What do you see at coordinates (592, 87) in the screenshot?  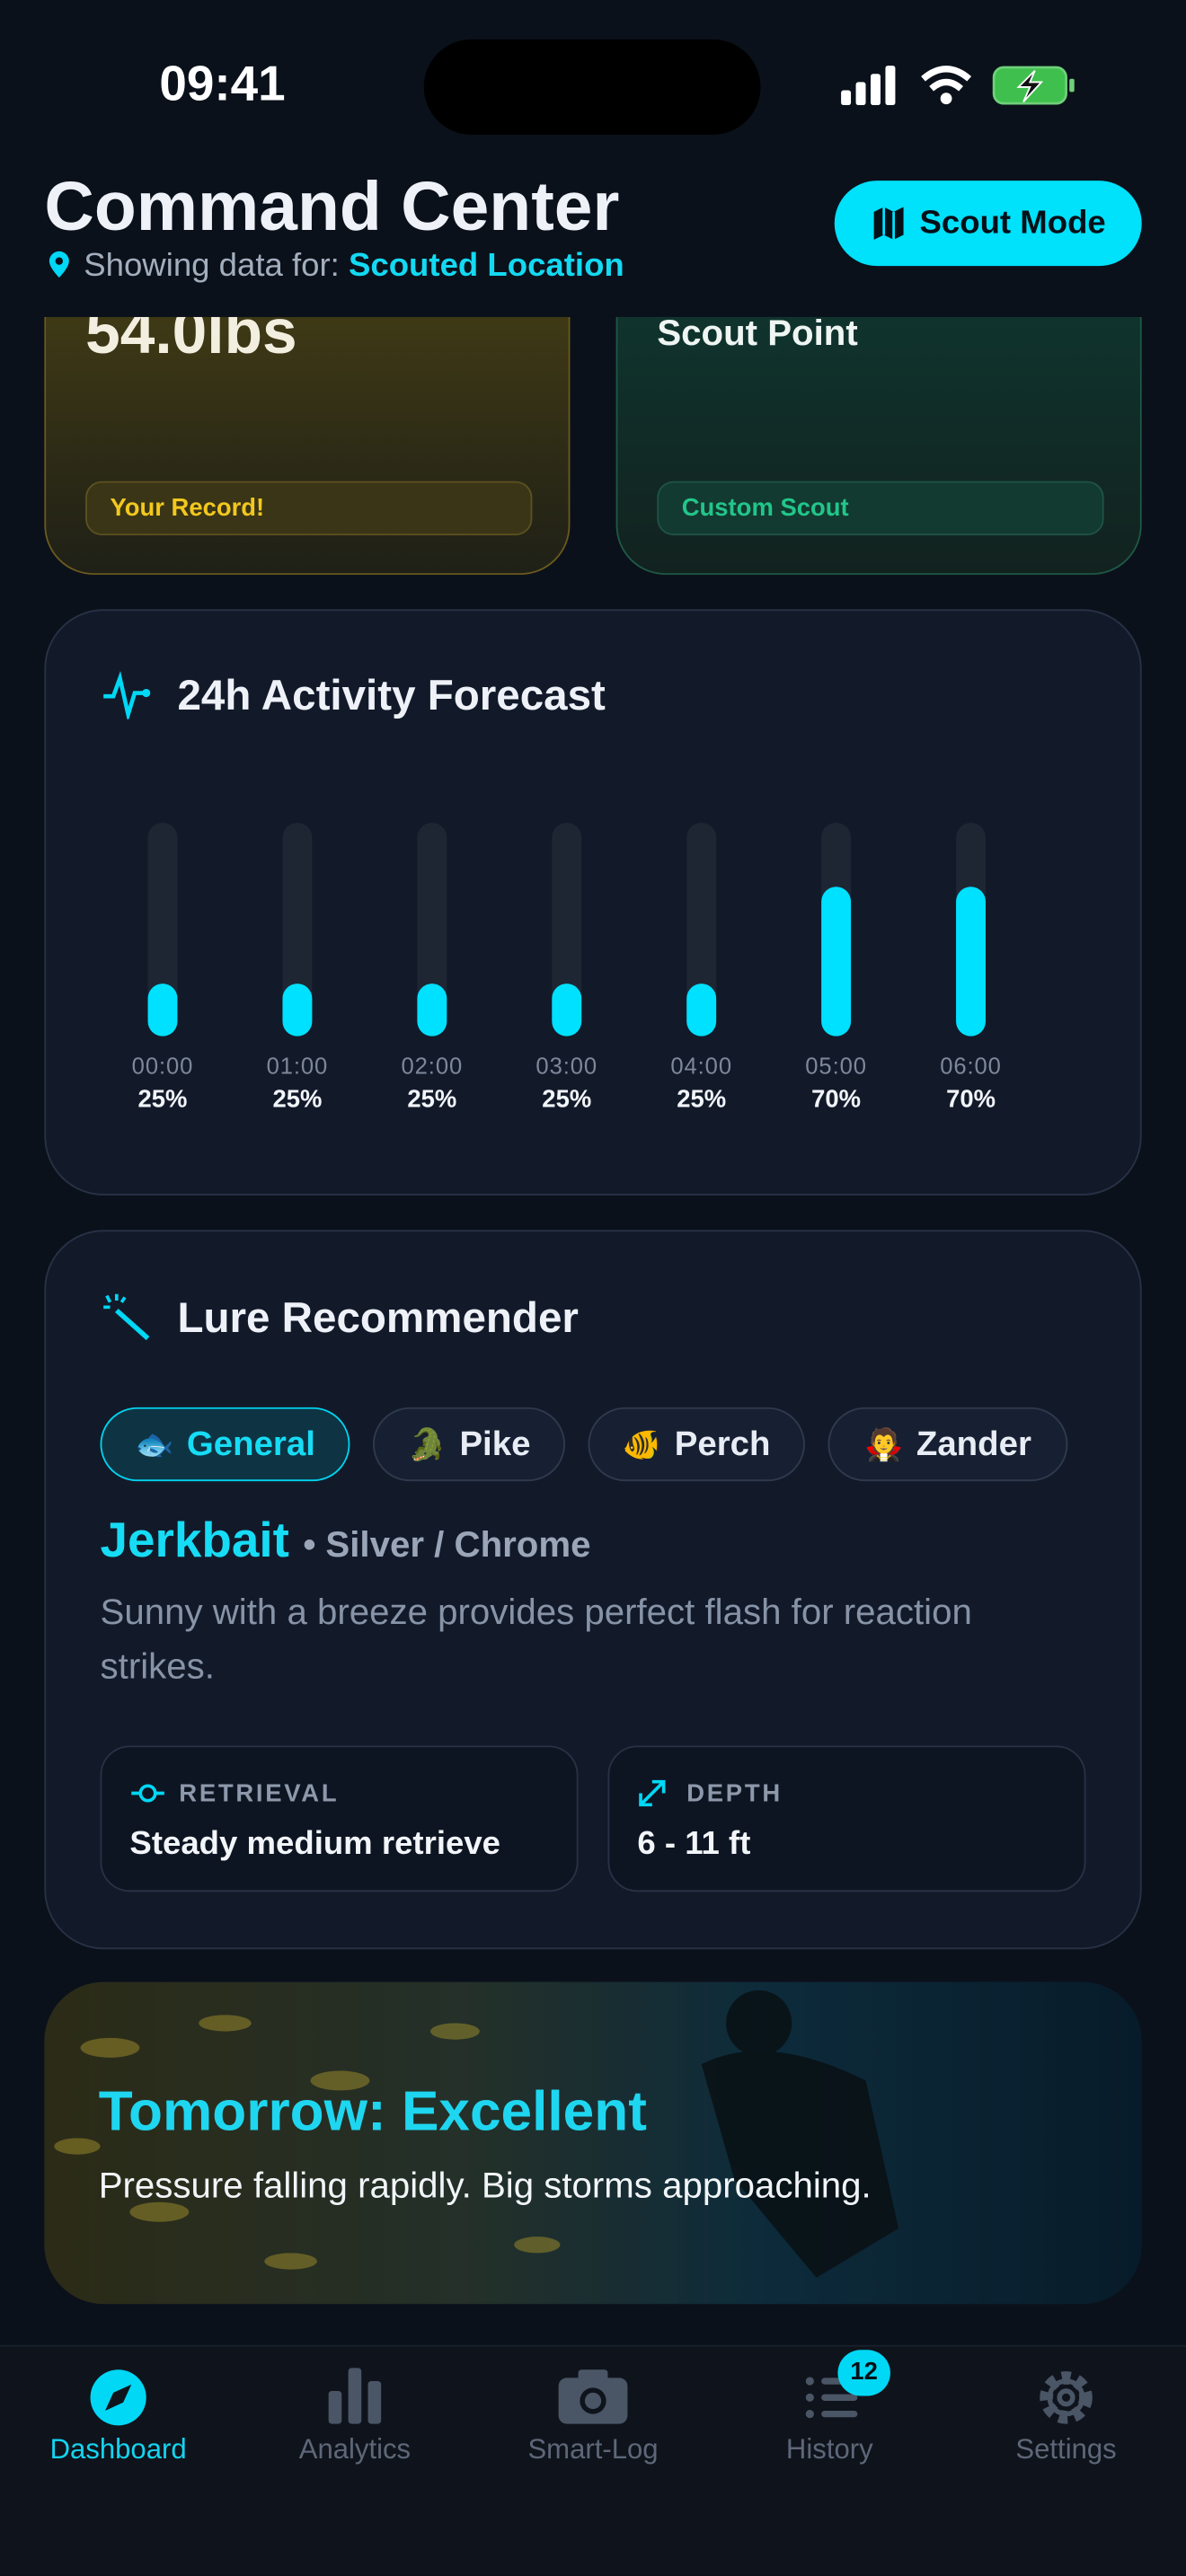 I see `dynamic-island` at bounding box center [592, 87].